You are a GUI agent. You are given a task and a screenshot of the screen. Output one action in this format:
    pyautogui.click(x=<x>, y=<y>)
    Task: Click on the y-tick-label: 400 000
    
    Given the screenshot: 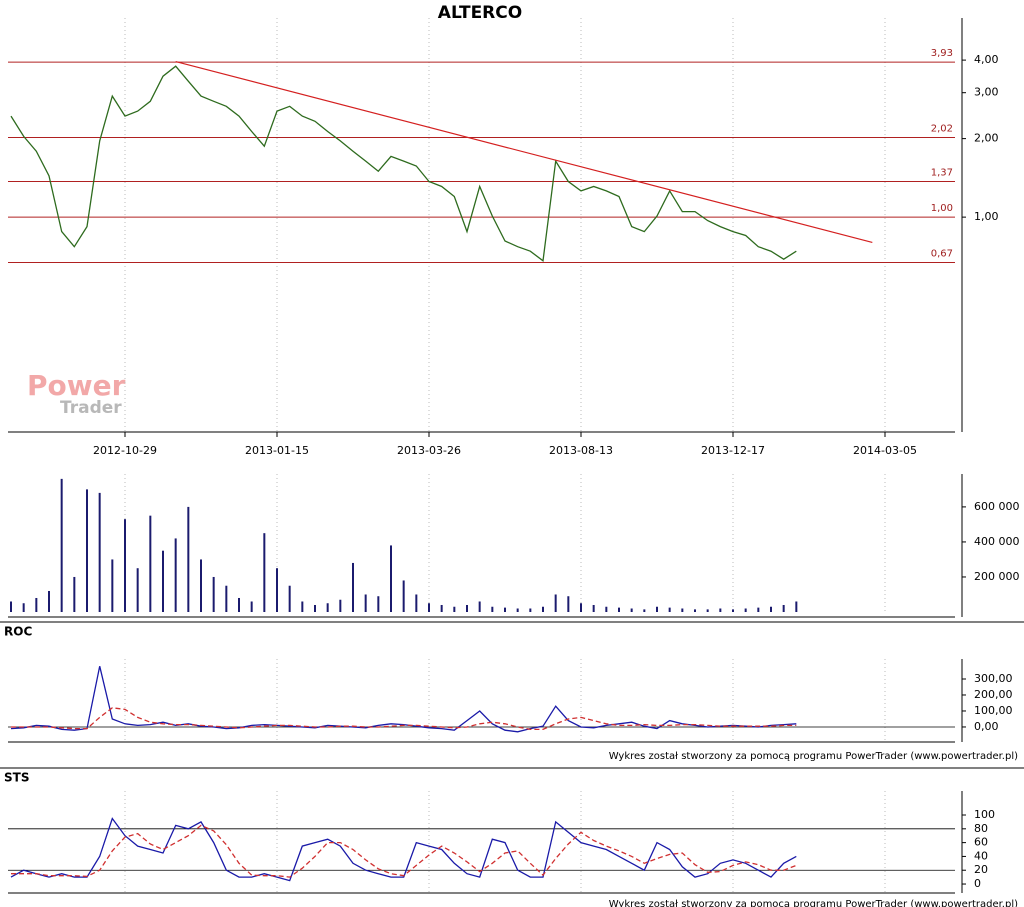 What is the action you would take?
    pyautogui.click(x=997, y=541)
    